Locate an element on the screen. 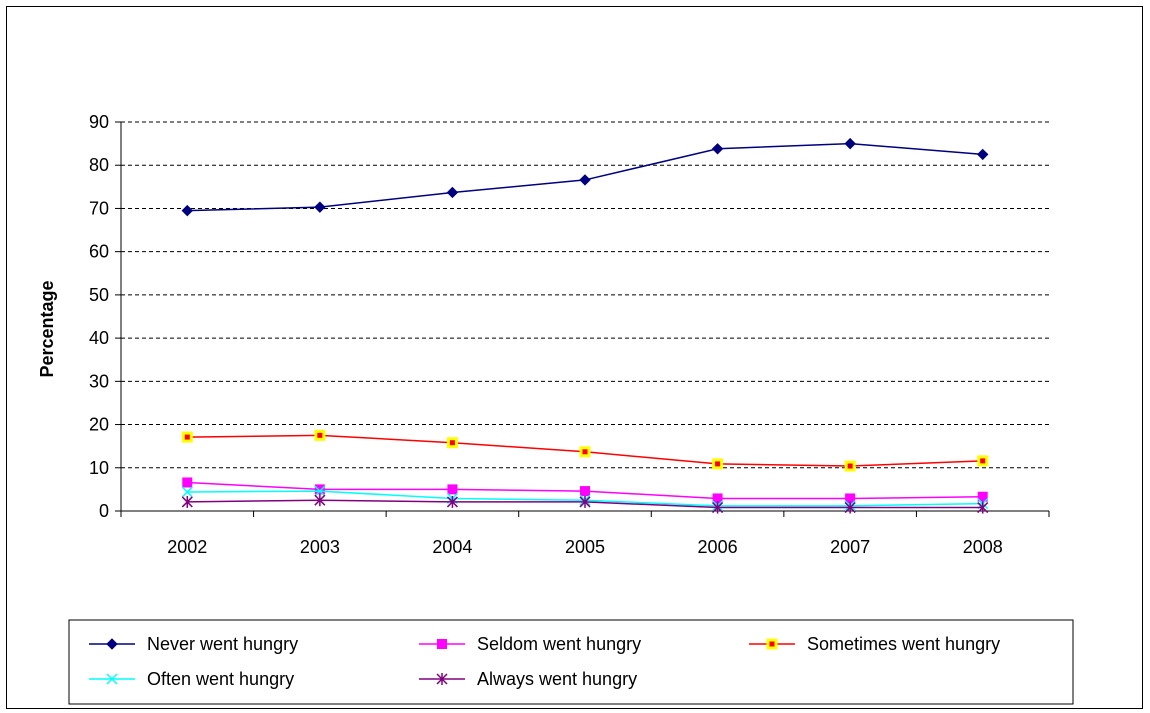 Image resolution: width=1150 pixels, height=713 pixels. legend-box is located at coordinates (571, 662).